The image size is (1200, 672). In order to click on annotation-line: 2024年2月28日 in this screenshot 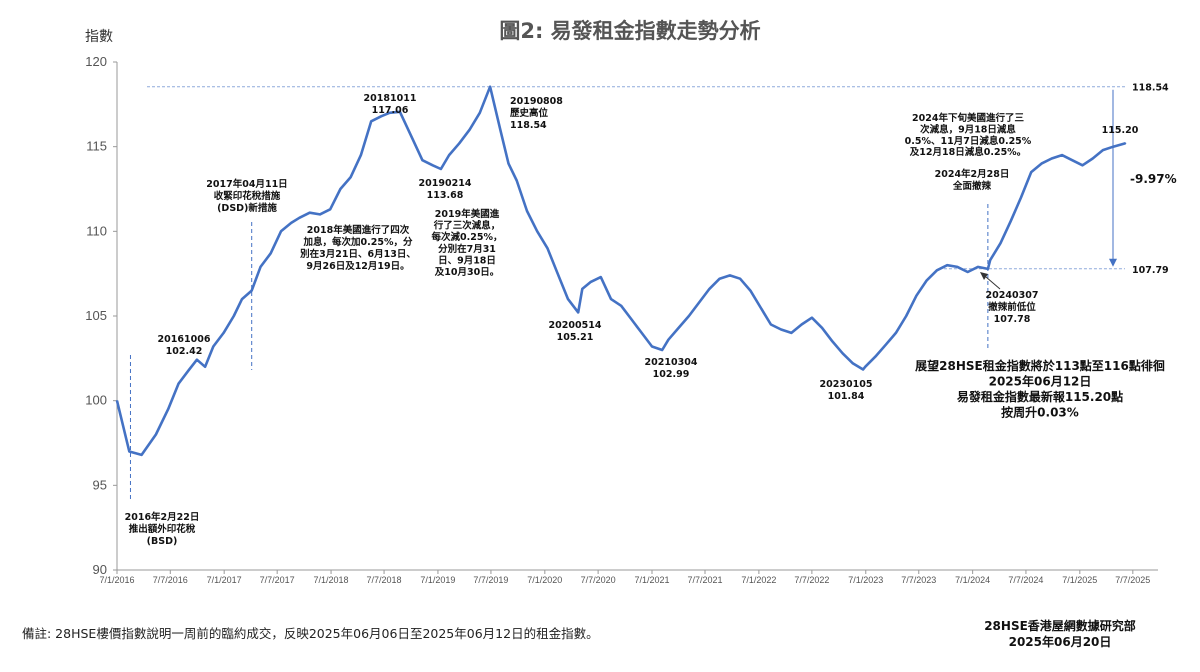, I will do `click(972, 174)`.